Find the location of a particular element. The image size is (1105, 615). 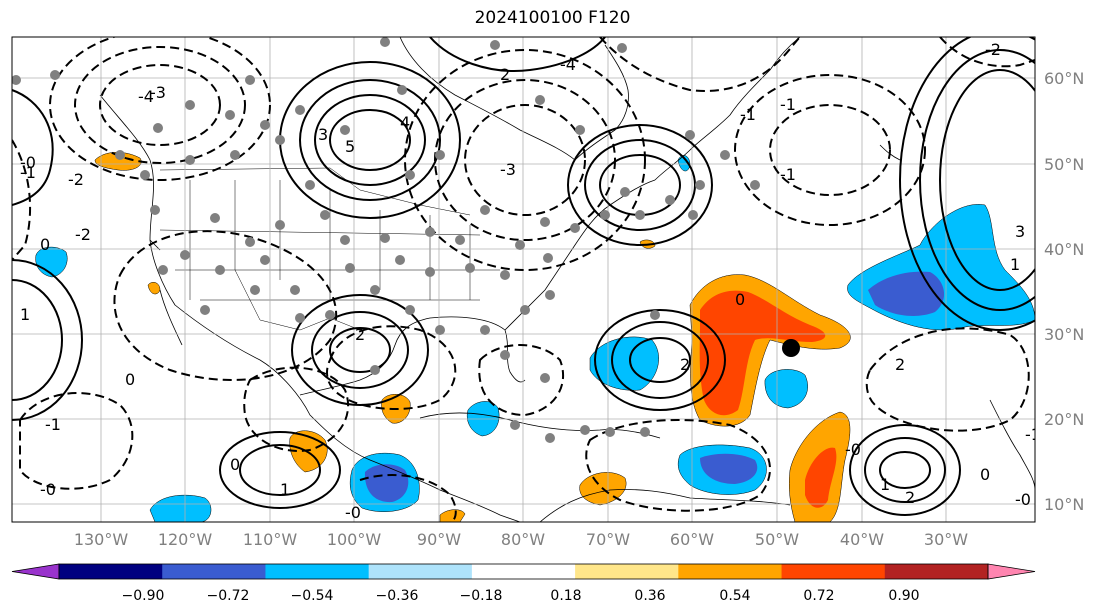

colorbar-tick: −0.36 is located at coordinates (397, 596).